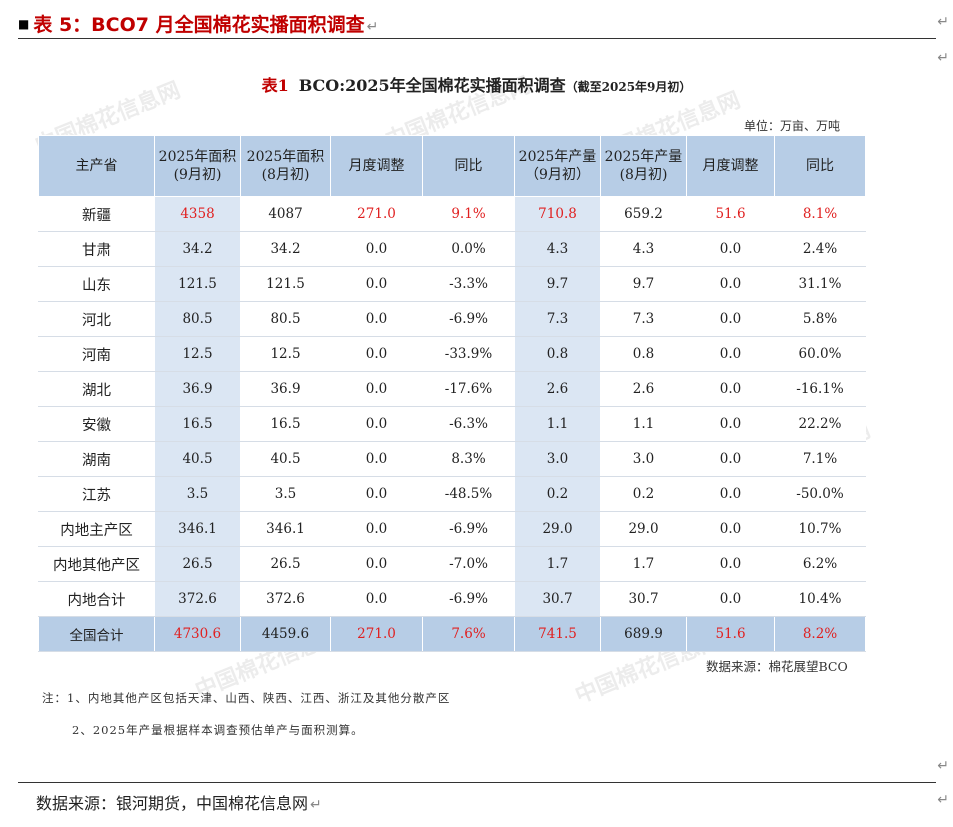  What do you see at coordinates (820, 599) in the screenshot?
I see `value-cell: 10.4%` at bounding box center [820, 599].